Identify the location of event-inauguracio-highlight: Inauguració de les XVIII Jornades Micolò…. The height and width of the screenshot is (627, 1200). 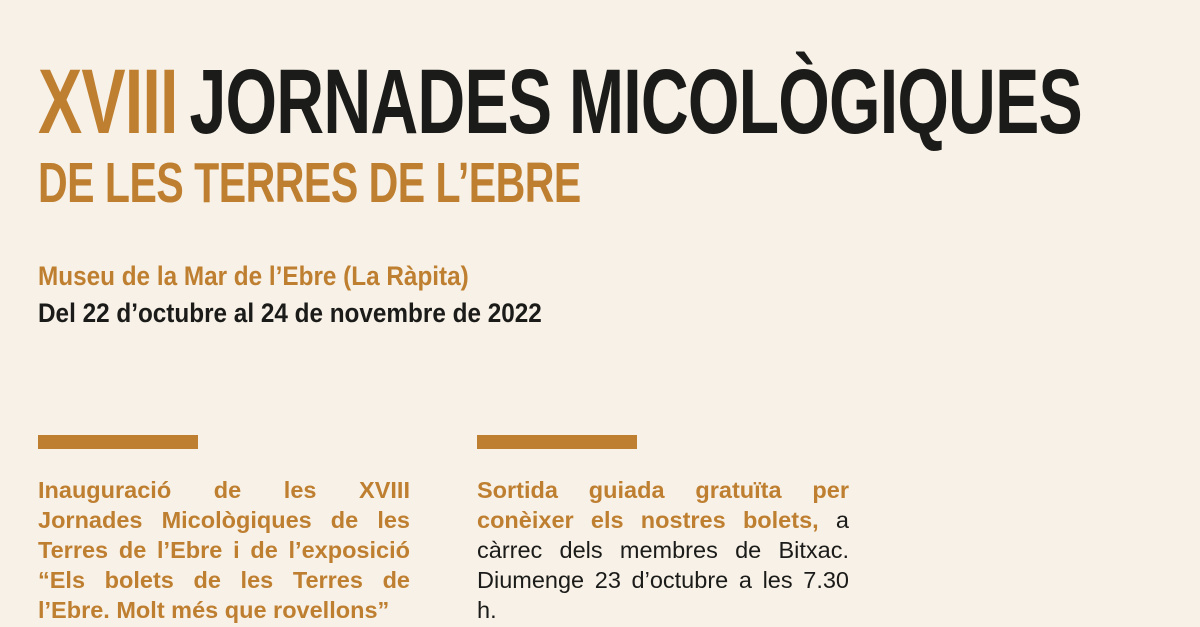
(224, 550).